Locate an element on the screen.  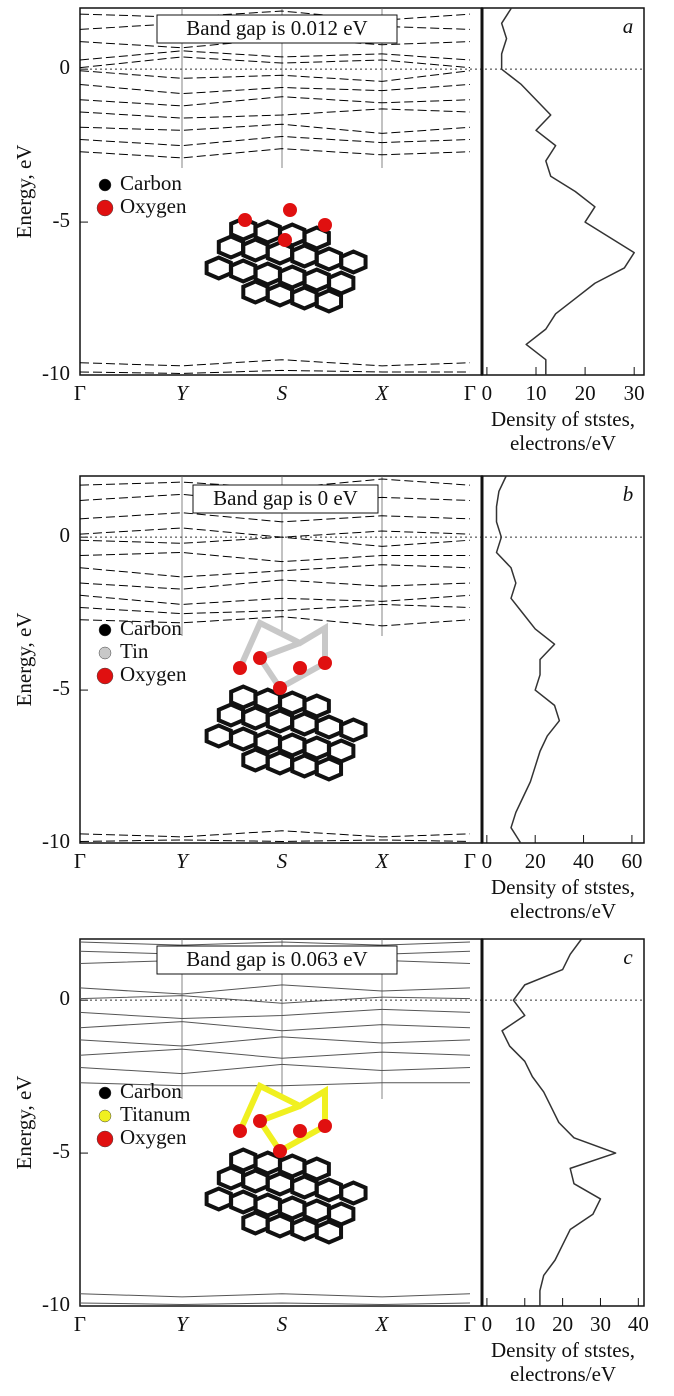
cluster-bond is located at coordinates (282, 655).